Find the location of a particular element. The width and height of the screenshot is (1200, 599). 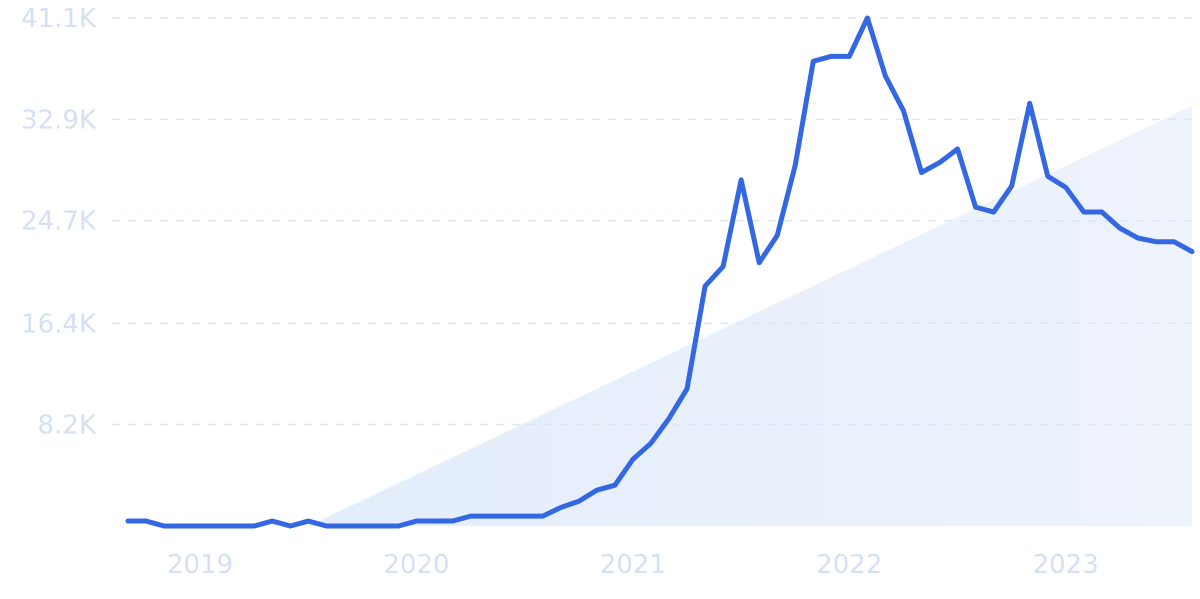

y-tick-label: 41.1K is located at coordinates (59, 19).